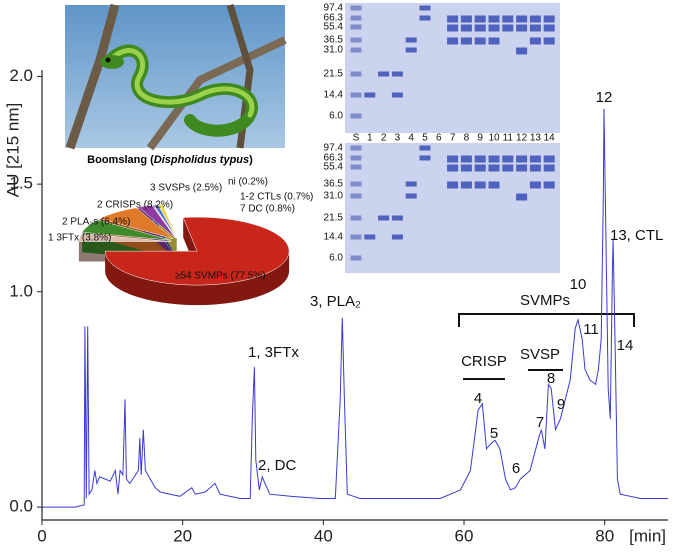 Image resolution: width=673 pixels, height=553 pixels. Describe the element at coordinates (370, 138) in the screenshot. I see `lane-label: 1` at that location.